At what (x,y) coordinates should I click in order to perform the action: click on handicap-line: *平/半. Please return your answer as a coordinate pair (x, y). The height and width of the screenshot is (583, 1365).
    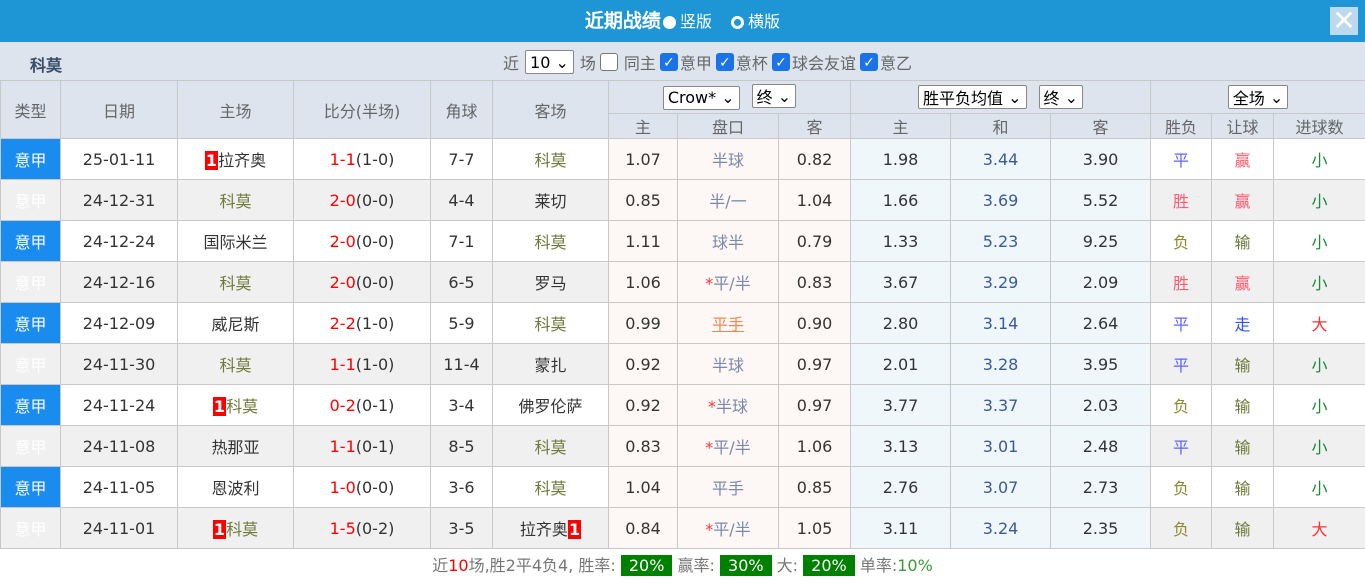
    Looking at the image, I should click on (728, 282).